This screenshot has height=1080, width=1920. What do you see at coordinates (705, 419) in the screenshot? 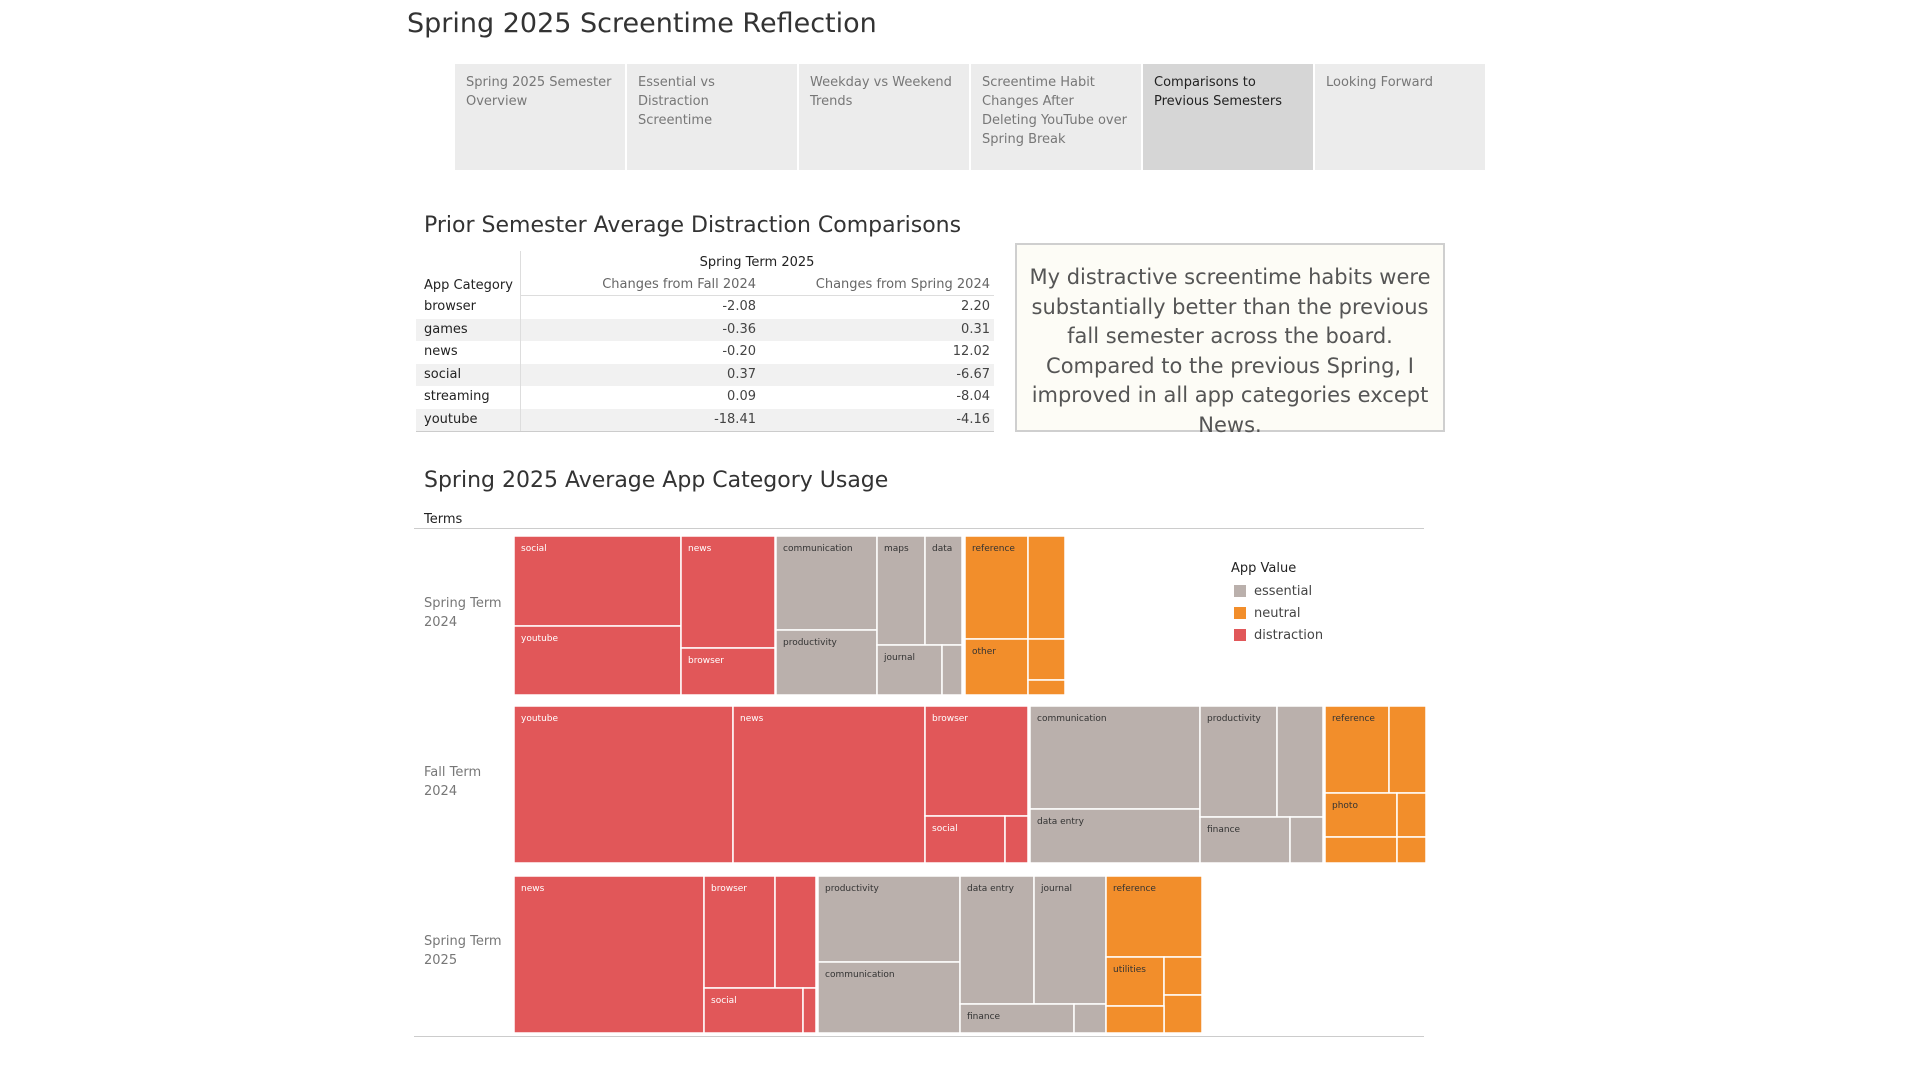
I see `table-row: youtube -18.41 -4.16` at bounding box center [705, 419].